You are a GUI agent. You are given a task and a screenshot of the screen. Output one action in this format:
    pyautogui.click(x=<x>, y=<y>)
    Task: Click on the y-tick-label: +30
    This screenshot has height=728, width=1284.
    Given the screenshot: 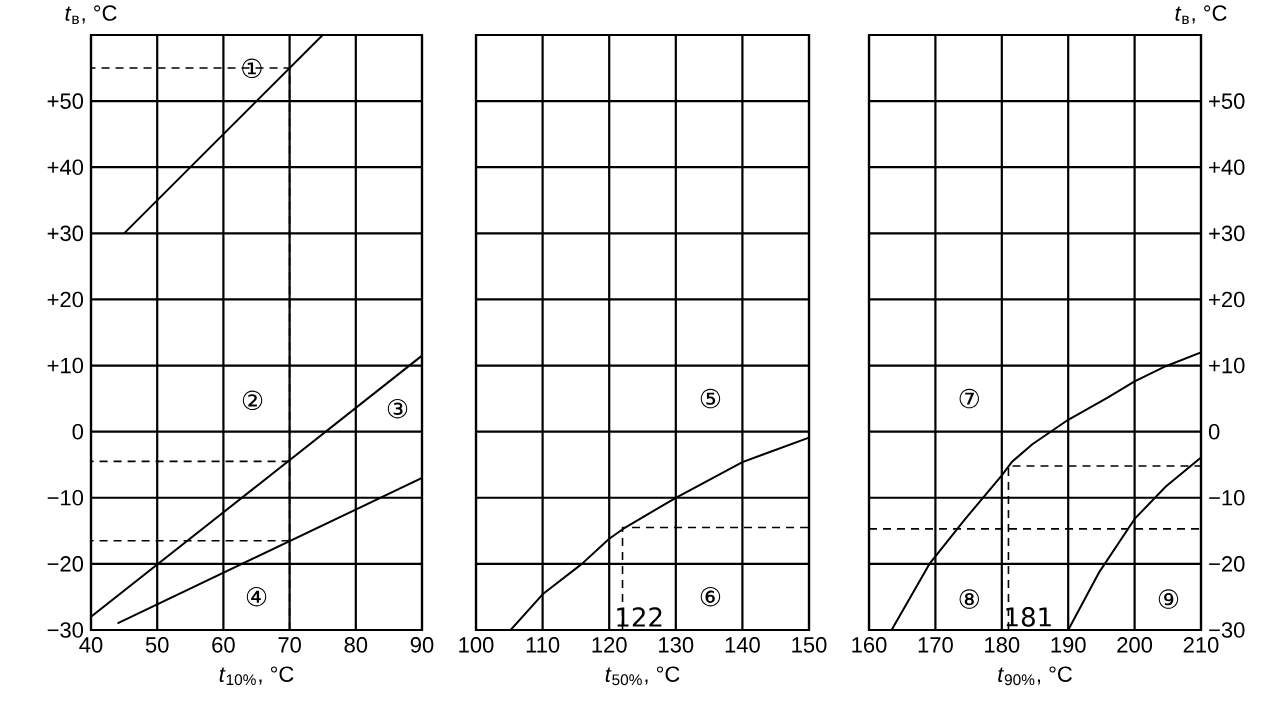 What is the action you would take?
    pyautogui.click(x=65, y=233)
    